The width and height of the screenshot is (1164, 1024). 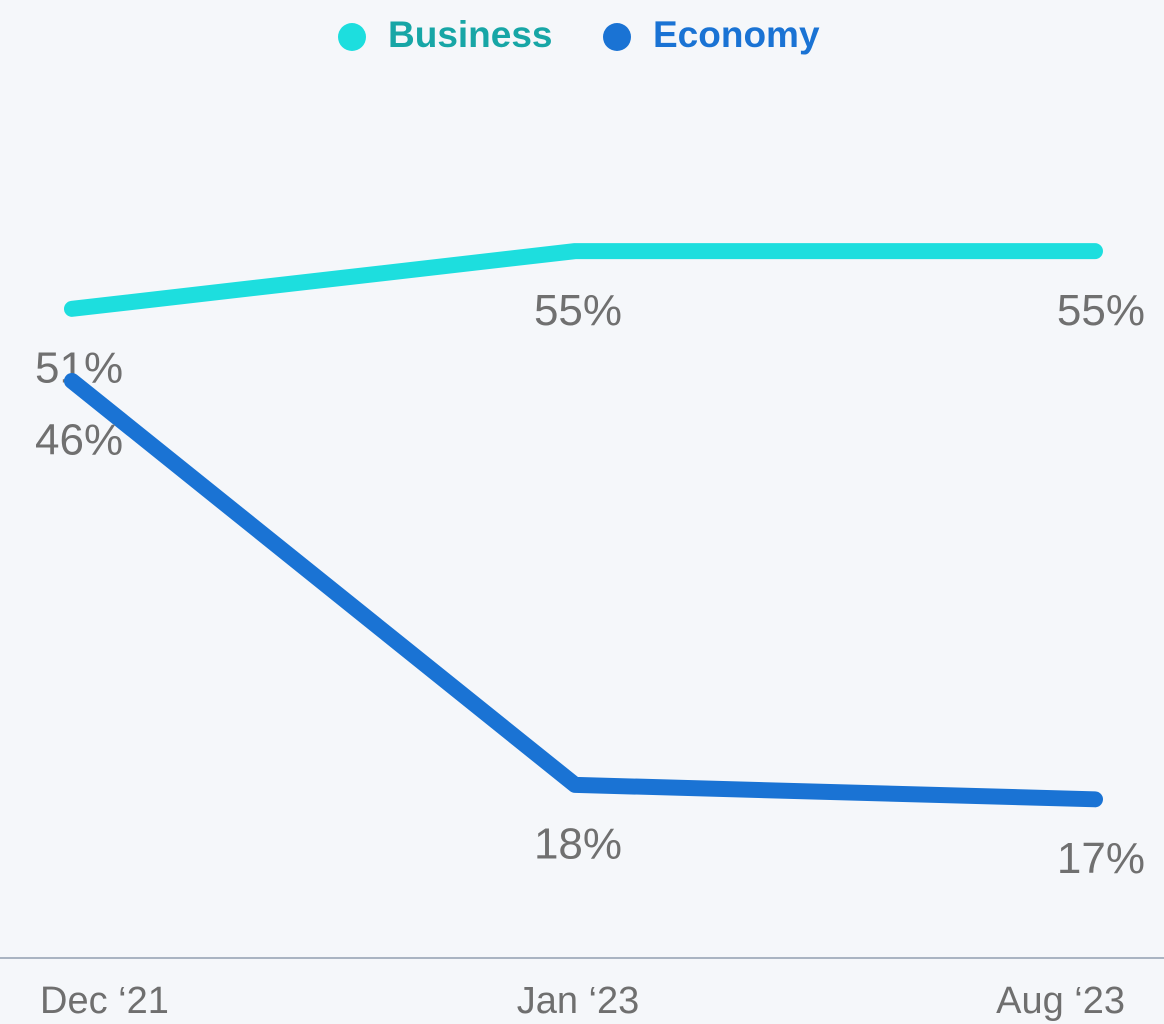 I want to click on x-tick-label: Dec ‘21, so click(x=104, y=1001).